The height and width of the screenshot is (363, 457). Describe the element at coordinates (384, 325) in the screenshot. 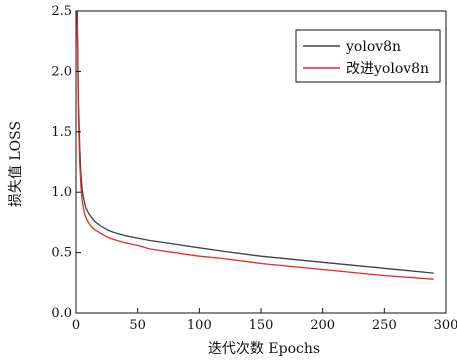

I see `x-tick-label: 250` at that location.